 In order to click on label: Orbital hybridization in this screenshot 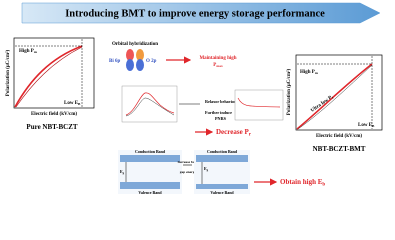, I will do `click(135, 44)`.